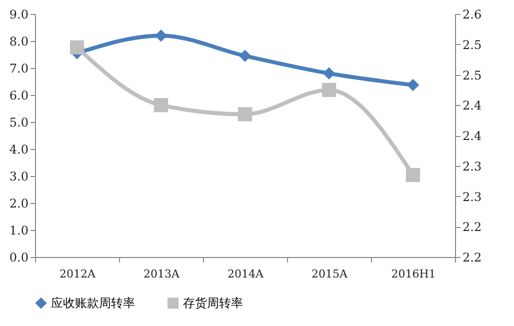  I want to click on x-tick-label: 2013A, so click(162, 274).